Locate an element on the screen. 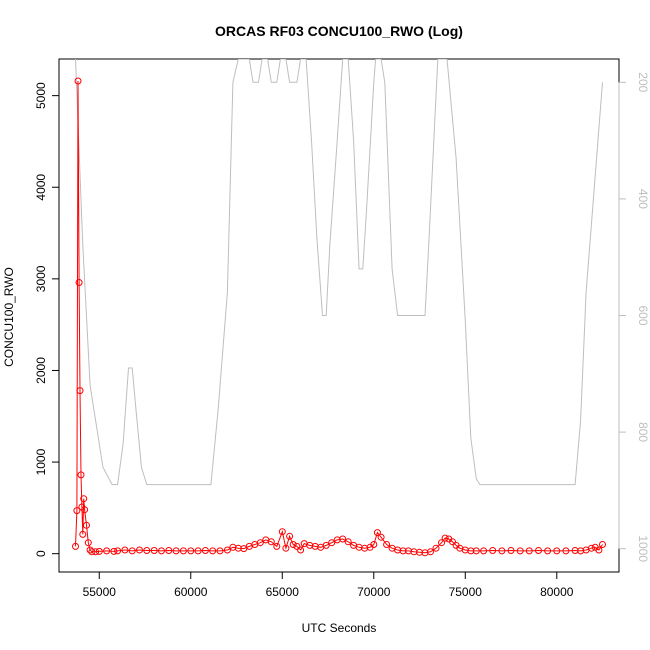 The width and height of the screenshot is (650, 650). y-tick-label: 3000 is located at coordinates (41, 278).